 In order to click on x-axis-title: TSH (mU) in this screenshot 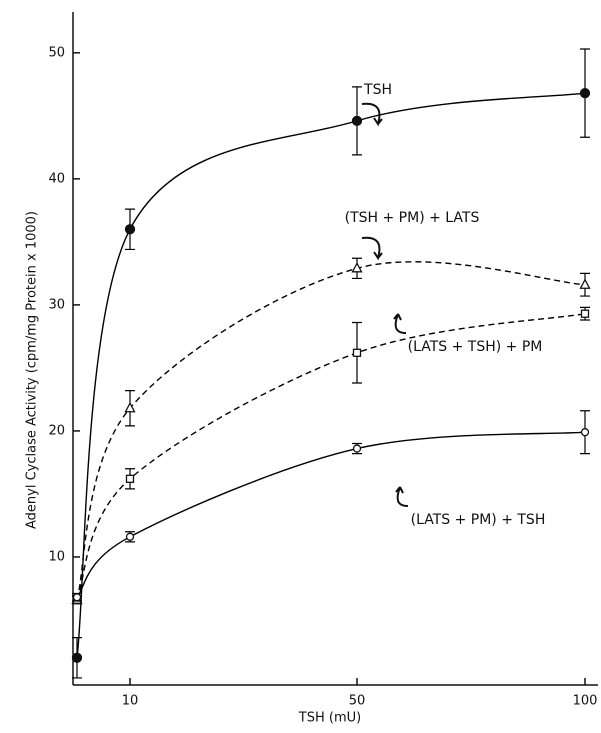, I will do `click(329, 718)`.